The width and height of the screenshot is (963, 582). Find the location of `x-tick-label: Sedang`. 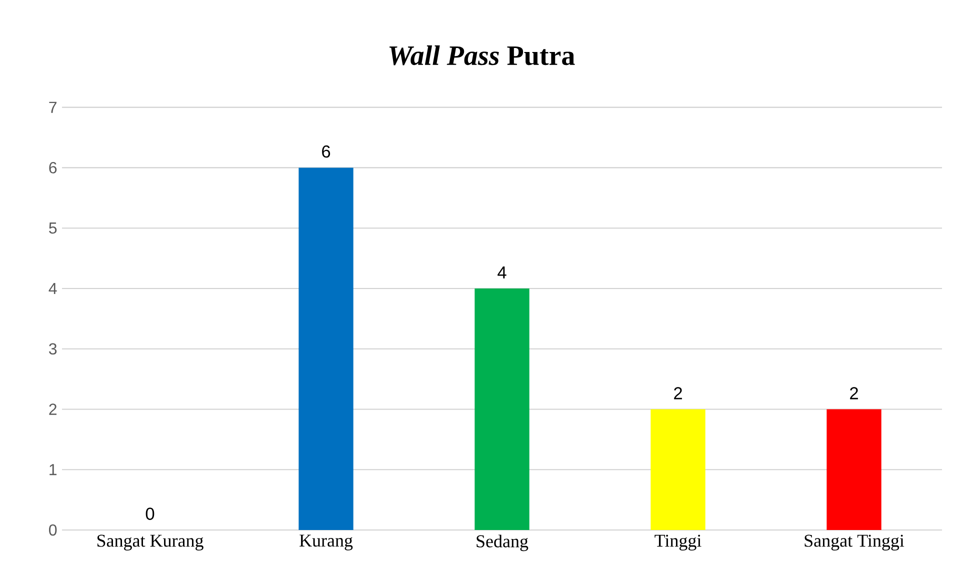

x-tick-label: Sedang is located at coordinates (502, 543).